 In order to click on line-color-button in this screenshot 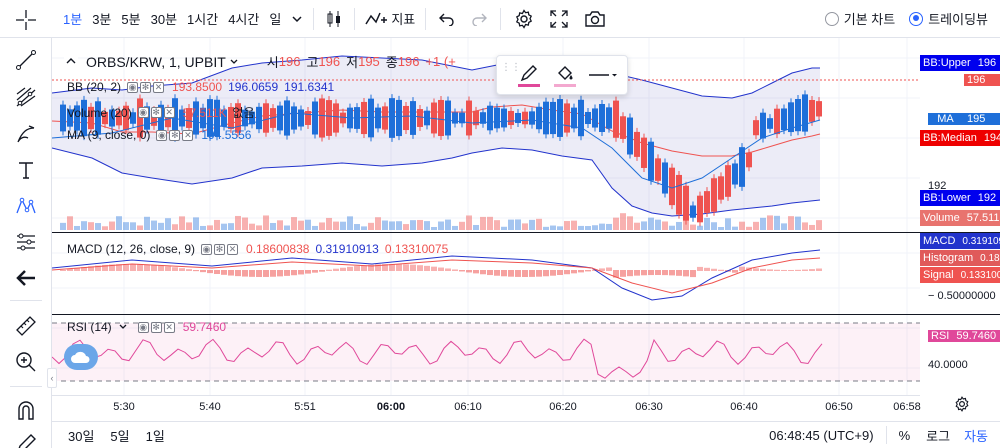, I will do `click(529, 75)`.